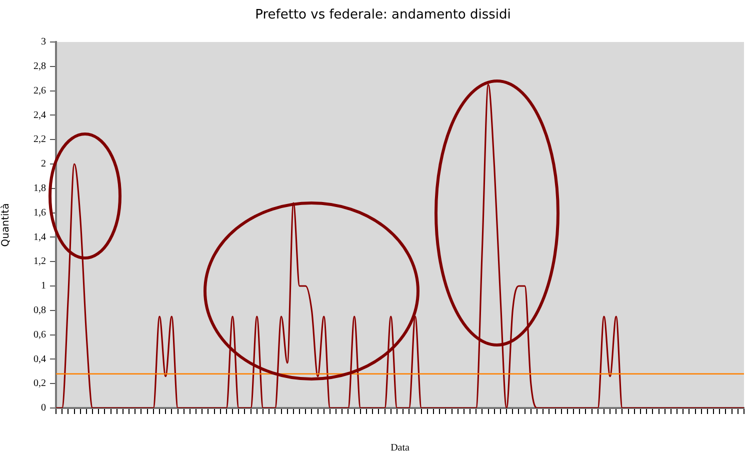  Describe the element at coordinates (43, 164) in the screenshot. I see `y-tick-label: 2` at that location.